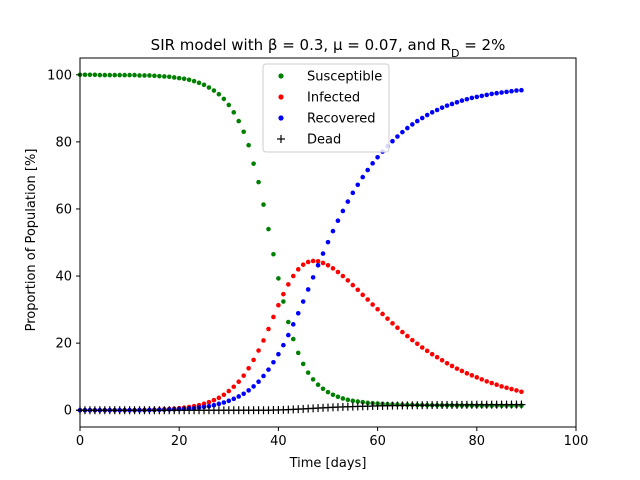  I want to click on x-tick-label: 40, so click(278, 441).